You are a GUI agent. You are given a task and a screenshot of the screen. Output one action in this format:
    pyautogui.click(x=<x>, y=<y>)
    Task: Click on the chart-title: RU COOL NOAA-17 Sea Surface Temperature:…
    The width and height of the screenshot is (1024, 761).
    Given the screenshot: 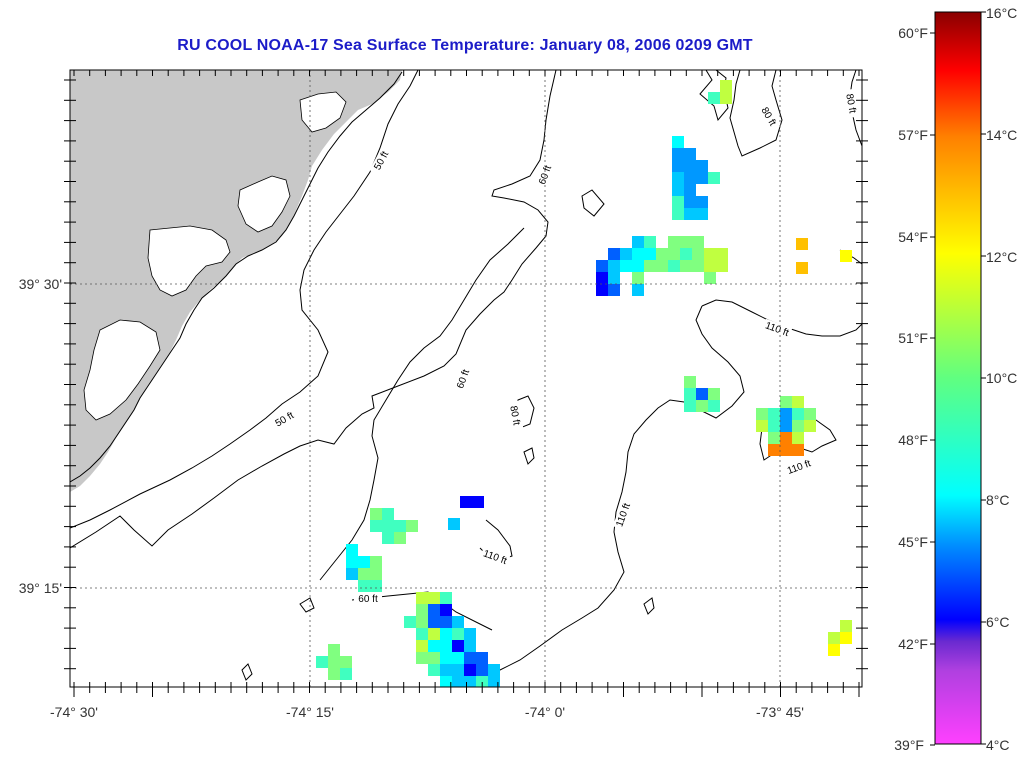 What is the action you would take?
    pyautogui.click(x=465, y=45)
    